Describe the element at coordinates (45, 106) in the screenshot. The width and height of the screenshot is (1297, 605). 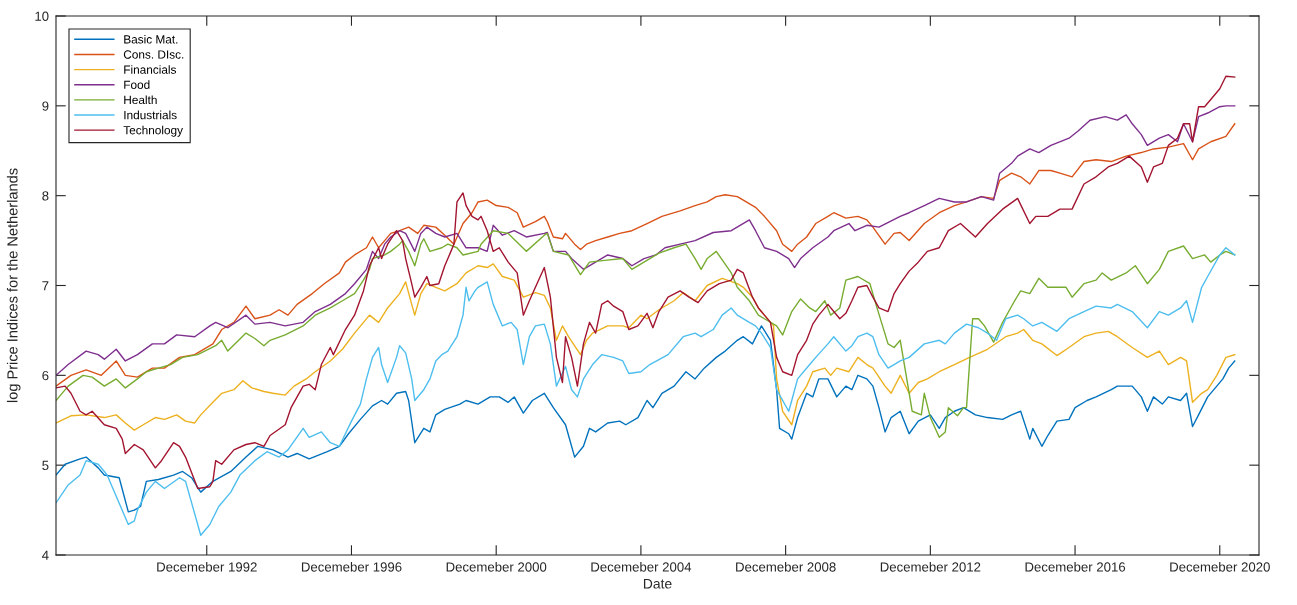
I see `y-tick-label: 9` at that location.